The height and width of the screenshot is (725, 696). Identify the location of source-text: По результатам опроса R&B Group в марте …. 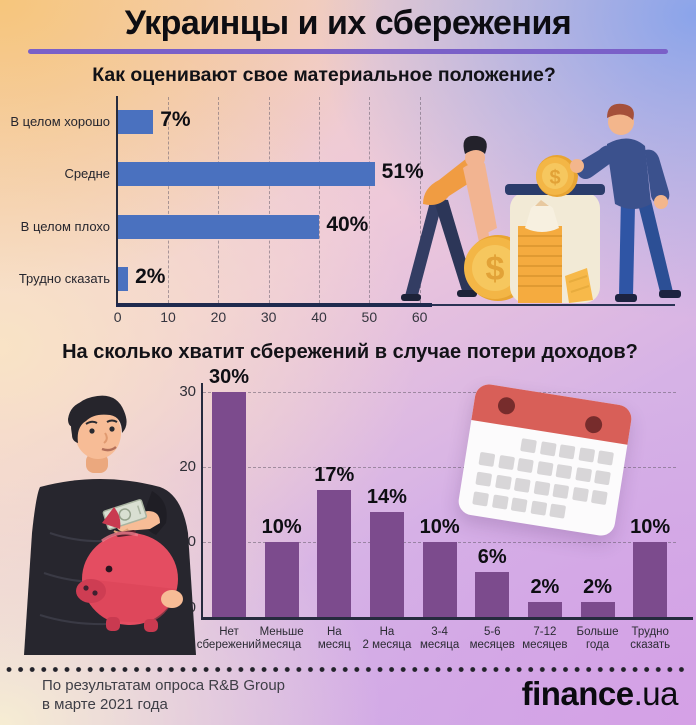
(163, 695).